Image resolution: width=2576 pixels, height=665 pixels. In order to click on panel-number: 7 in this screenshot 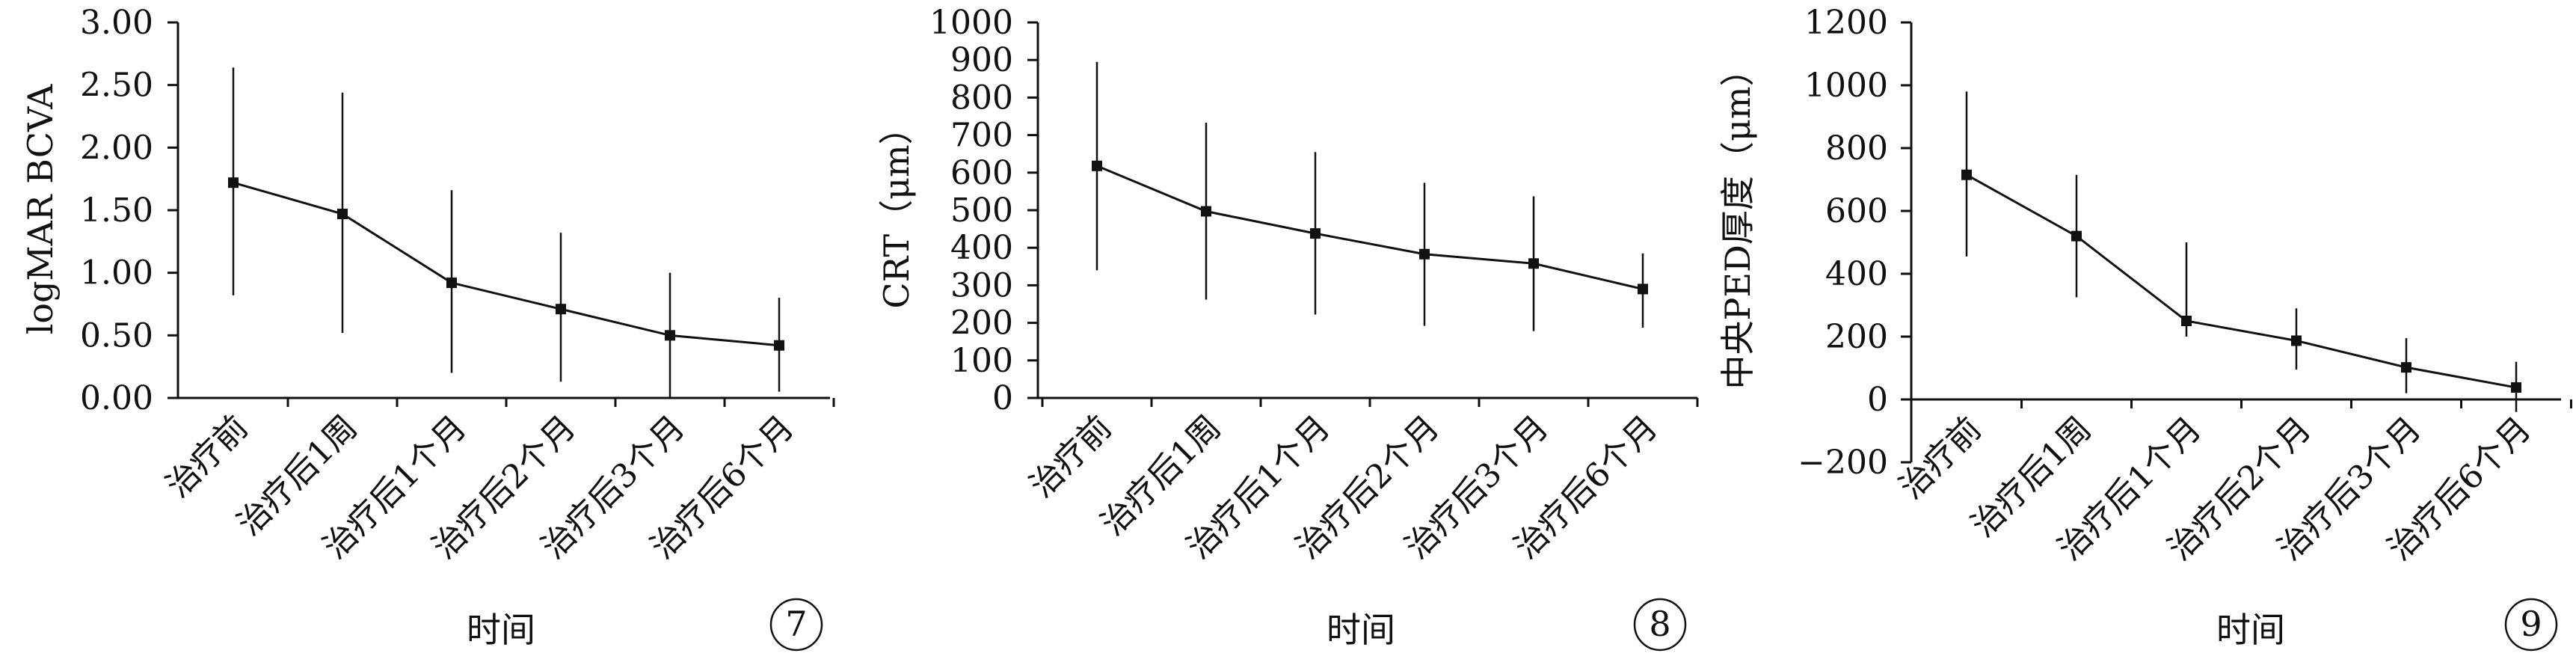, I will do `click(796, 624)`.